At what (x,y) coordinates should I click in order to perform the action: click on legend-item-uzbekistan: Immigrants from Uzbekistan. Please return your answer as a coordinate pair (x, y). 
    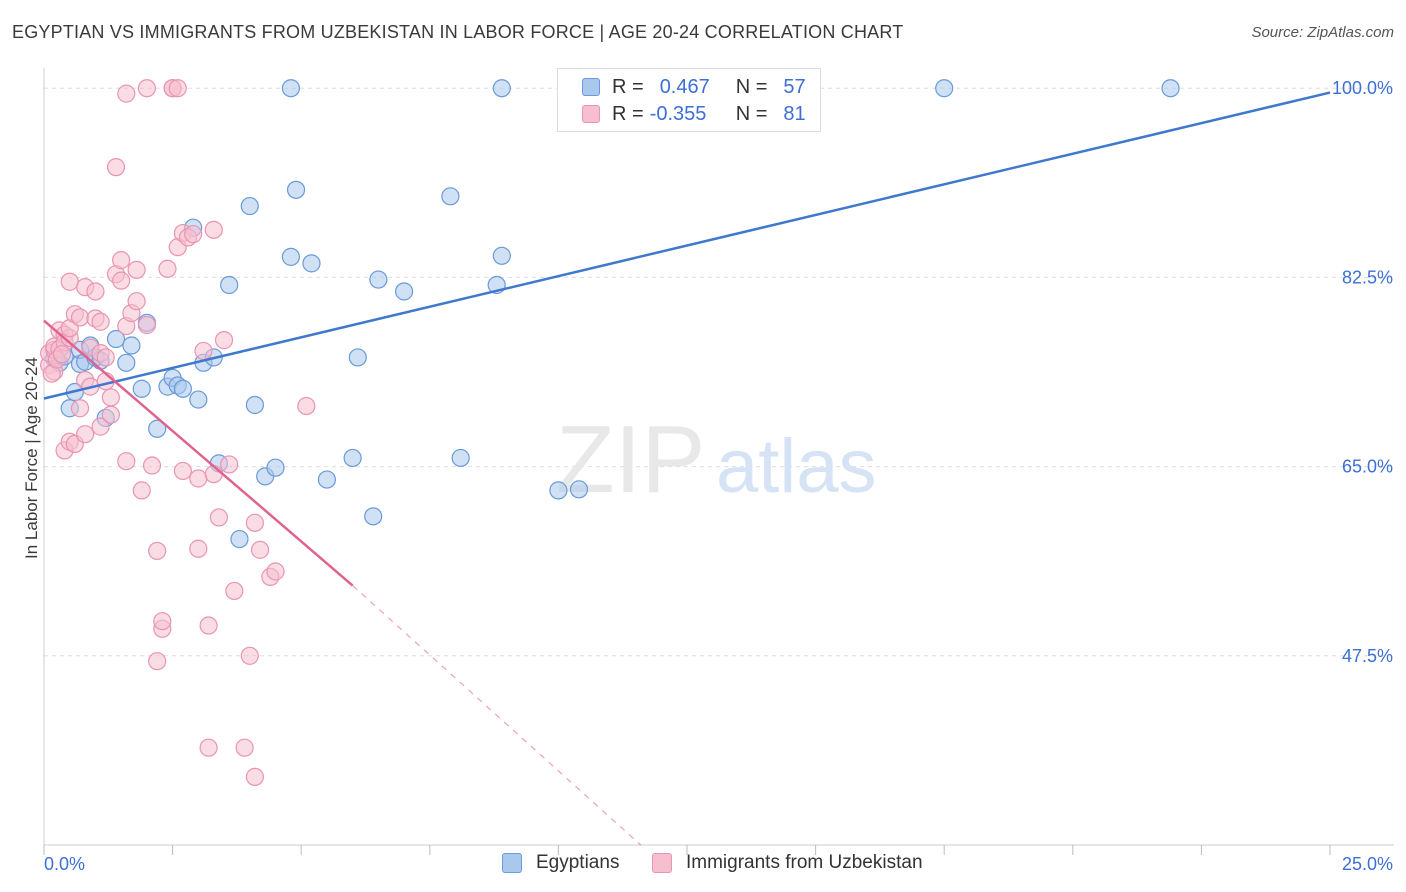
    Looking at the image, I should click on (787, 863).